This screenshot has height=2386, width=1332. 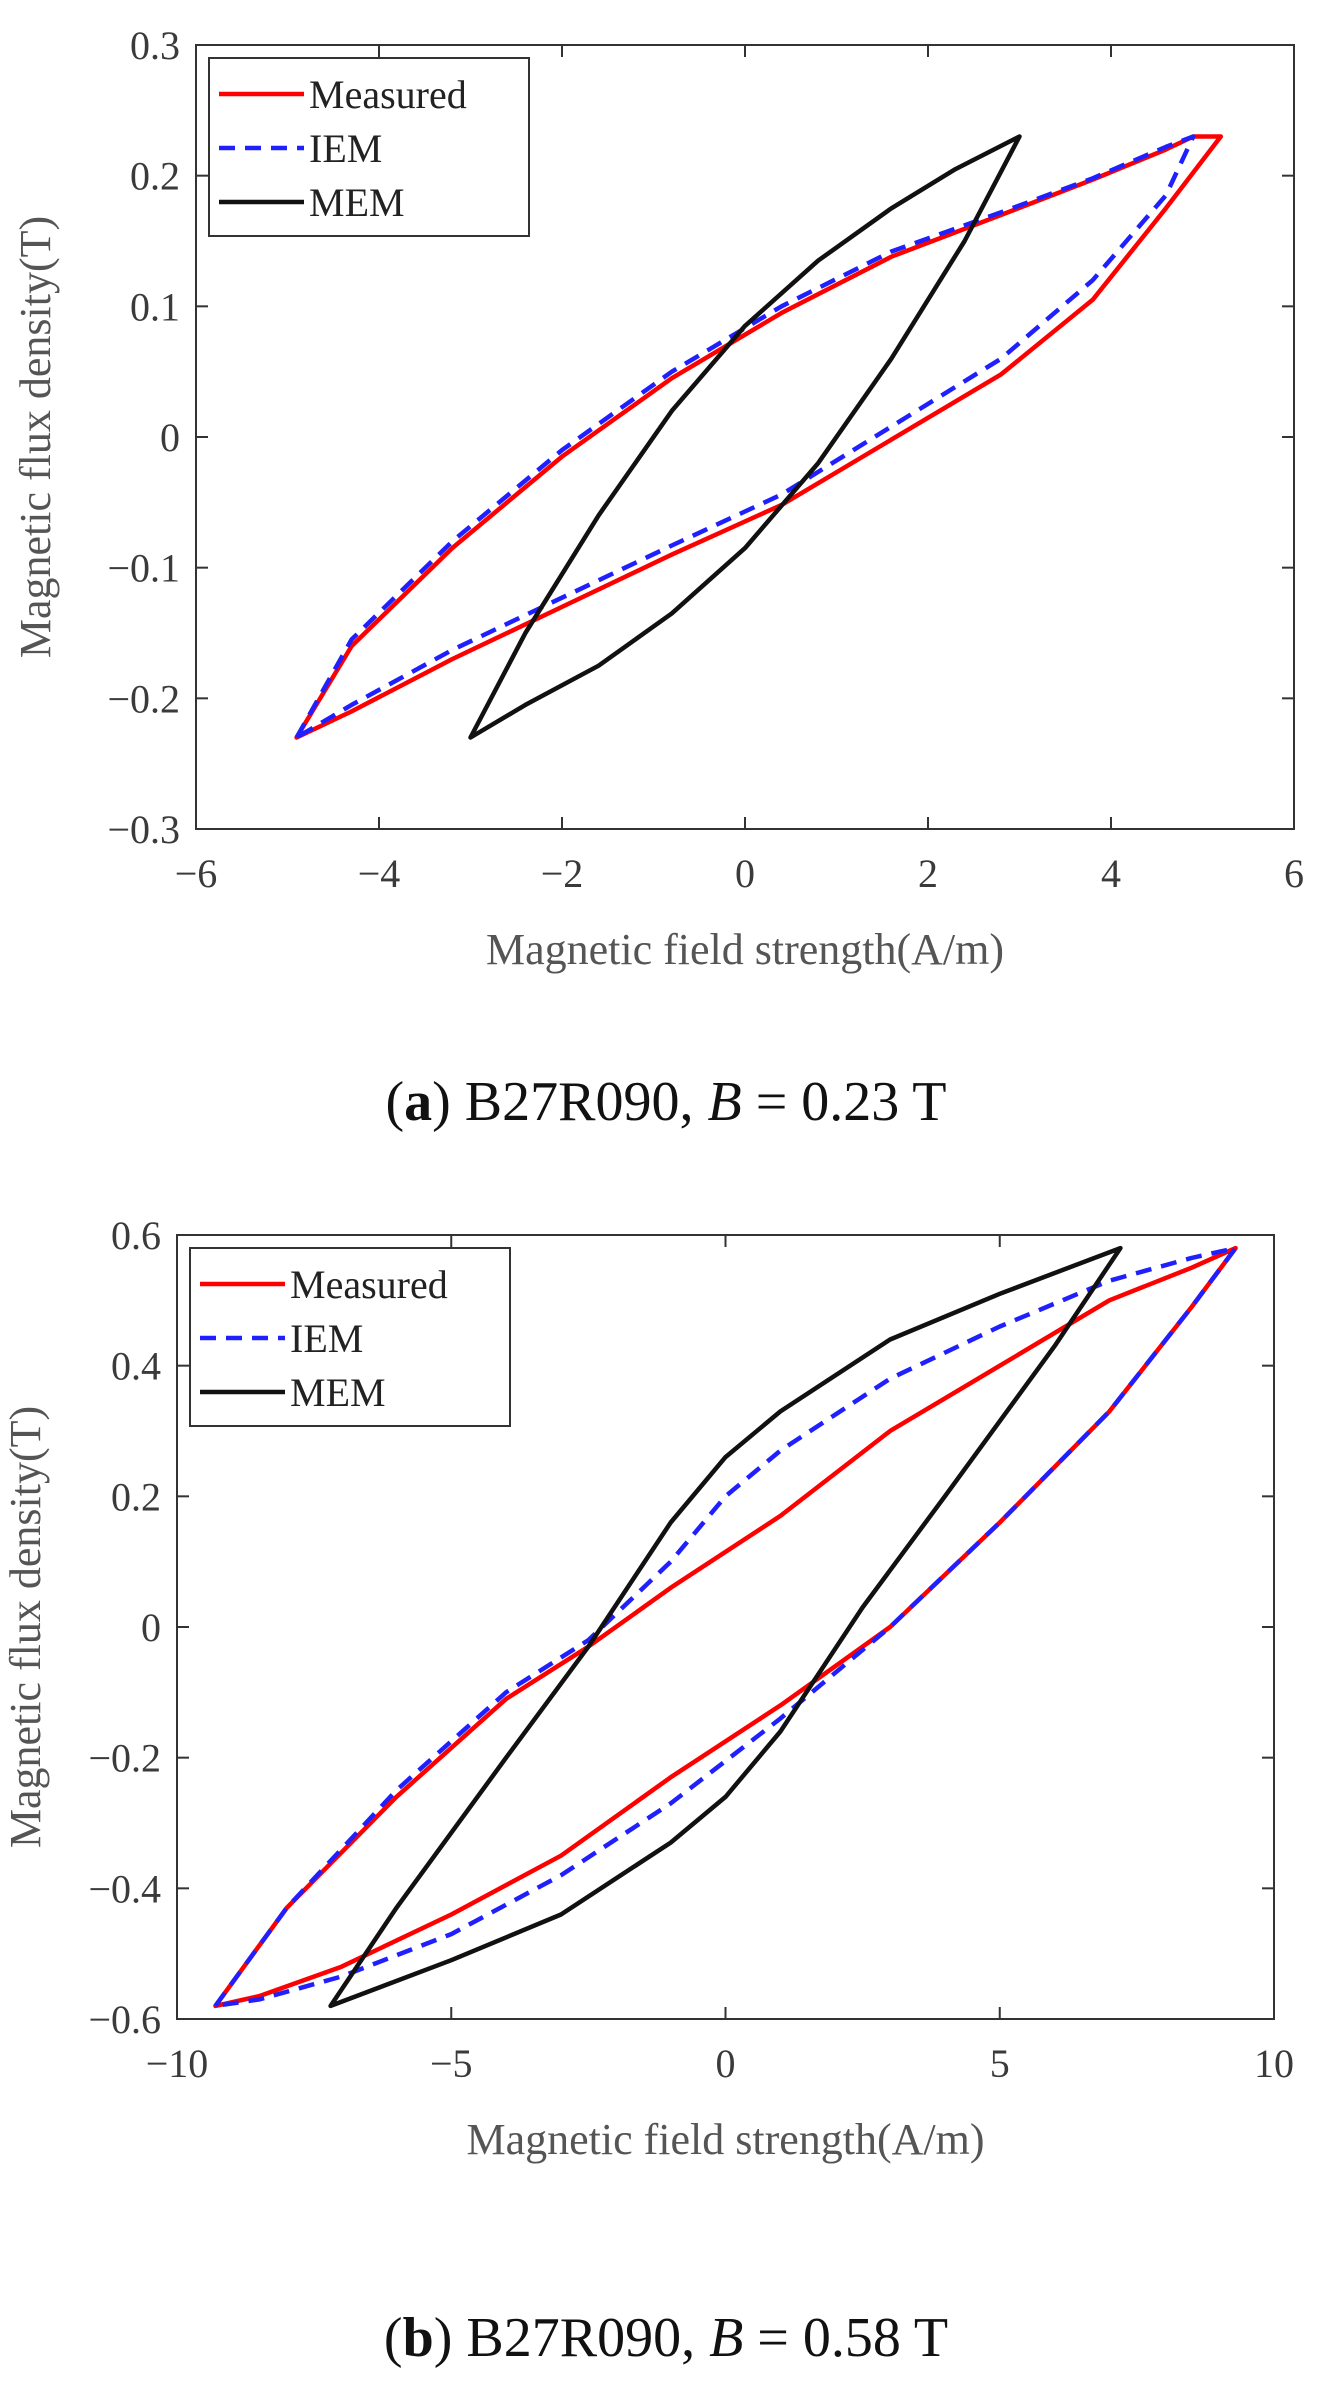 What do you see at coordinates (379, 873) in the screenshot?
I see `x-tick-label: −4` at bounding box center [379, 873].